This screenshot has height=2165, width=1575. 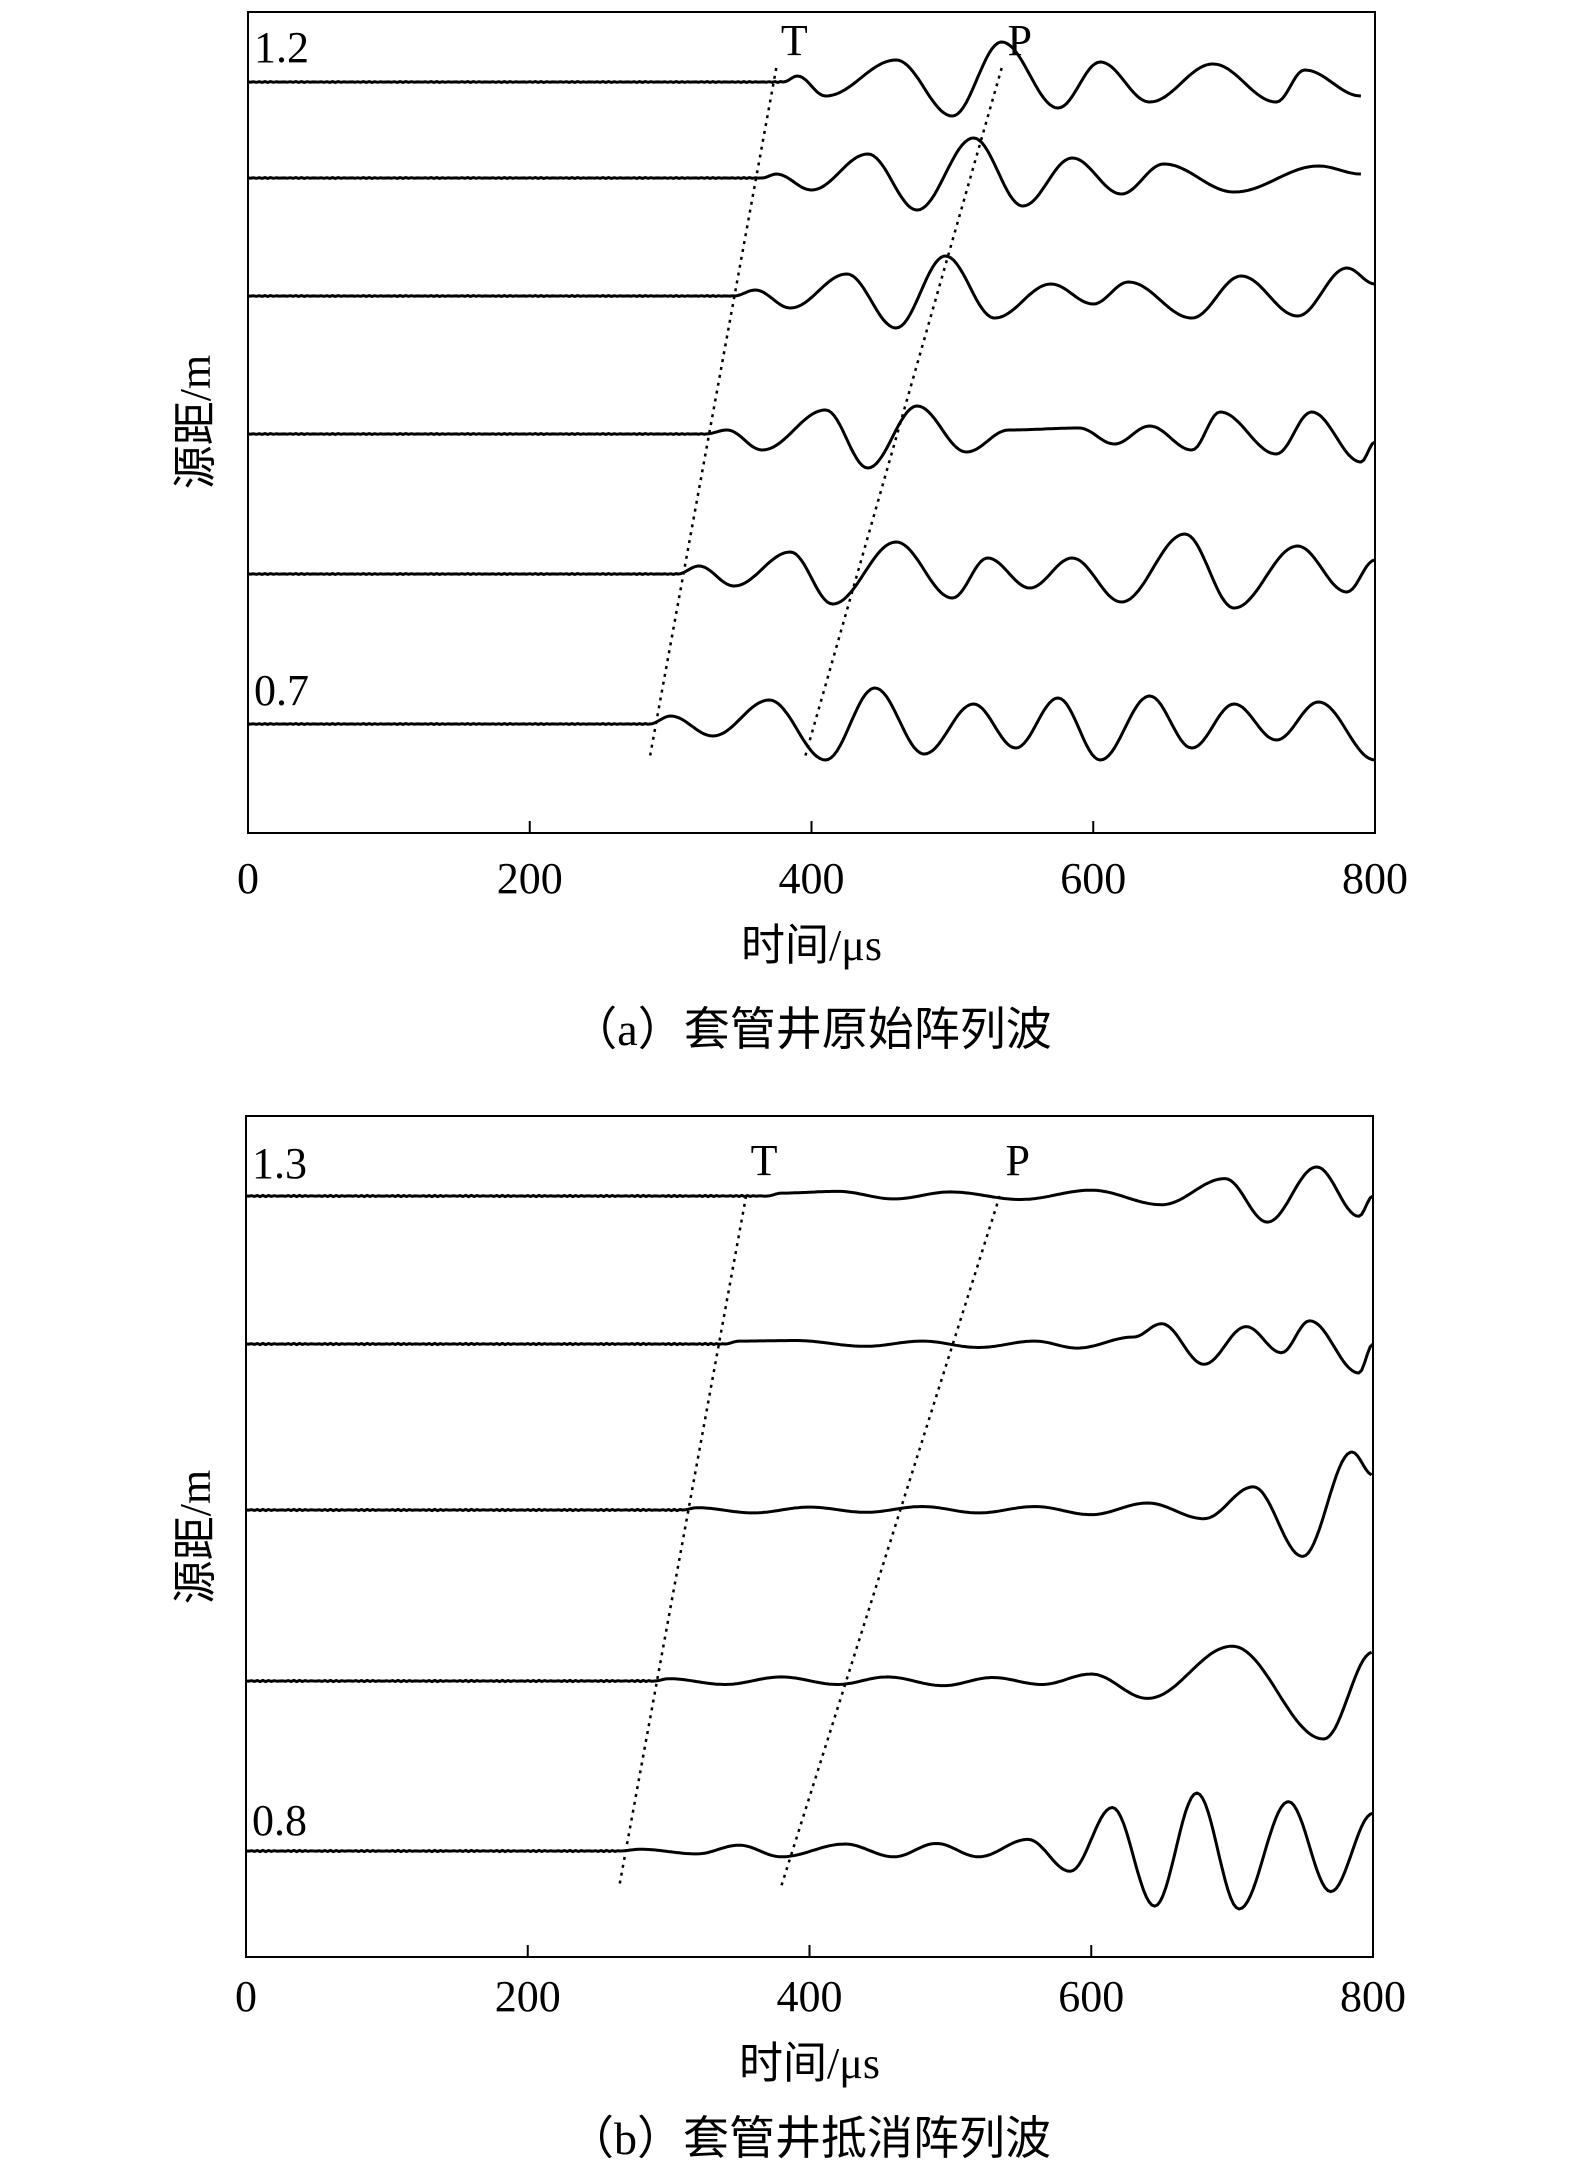 What do you see at coordinates (279, 1820) in the screenshot?
I see `trace-label-bottom: 0.8` at bounding box center [279, 1820].